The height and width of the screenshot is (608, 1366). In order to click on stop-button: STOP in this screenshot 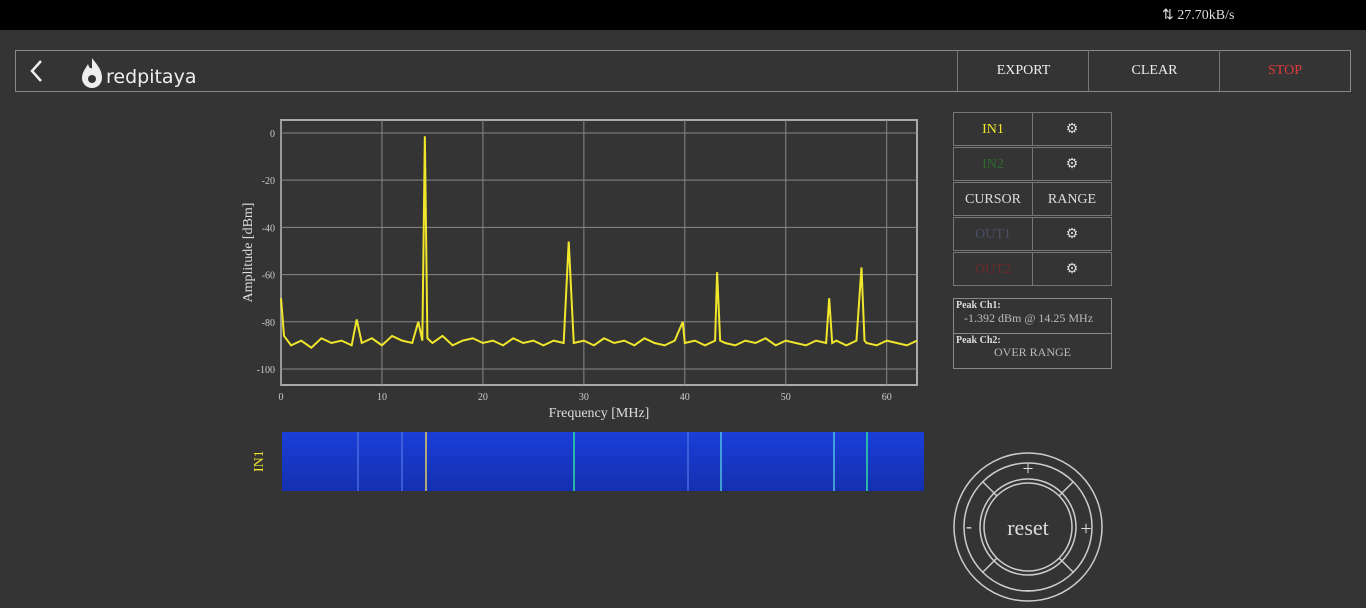, I will do `click(1284, 70)`.